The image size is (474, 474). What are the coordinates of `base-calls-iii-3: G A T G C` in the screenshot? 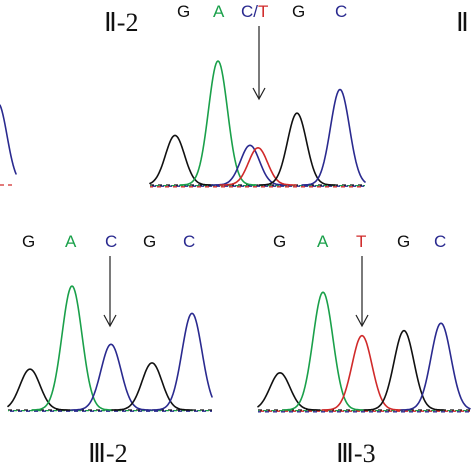 It's located at (359, 241).